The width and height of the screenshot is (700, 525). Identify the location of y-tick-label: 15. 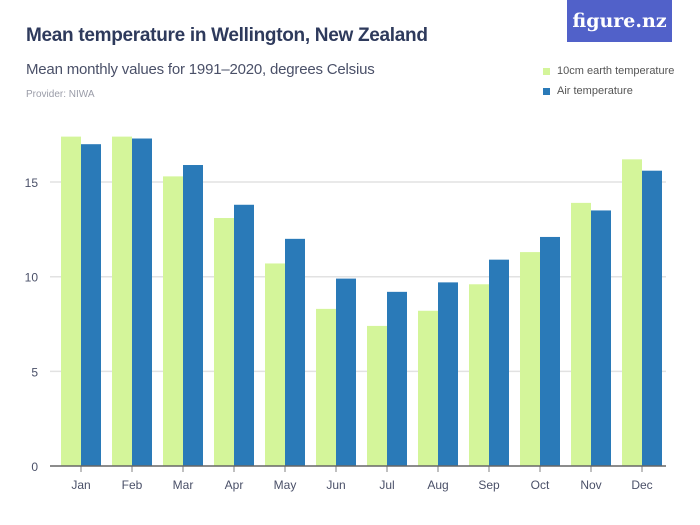
(32, 183).